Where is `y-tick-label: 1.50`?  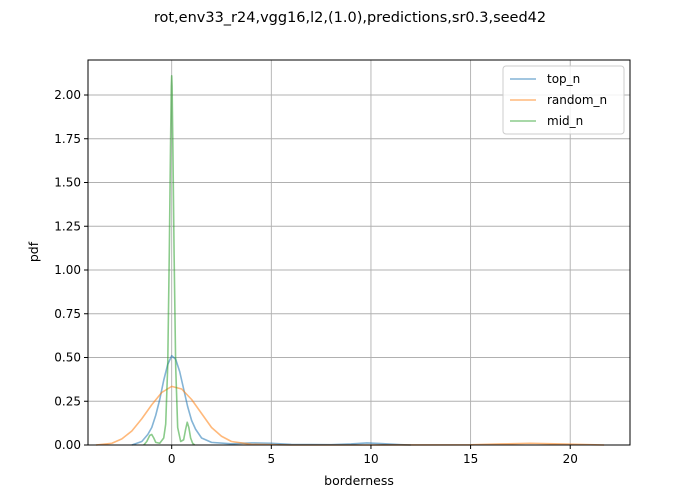 y-tick-label: 1.50 is located at coordinates (67, 183).